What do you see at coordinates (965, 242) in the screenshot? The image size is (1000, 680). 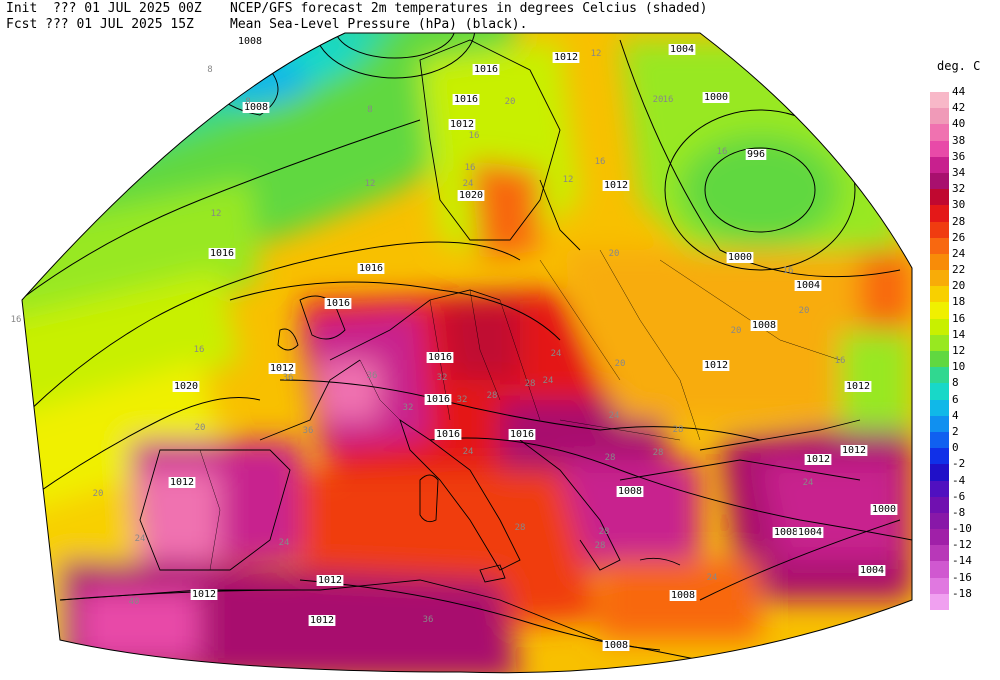 I see `legend-entry: 26` at bounding box center [965, 242].